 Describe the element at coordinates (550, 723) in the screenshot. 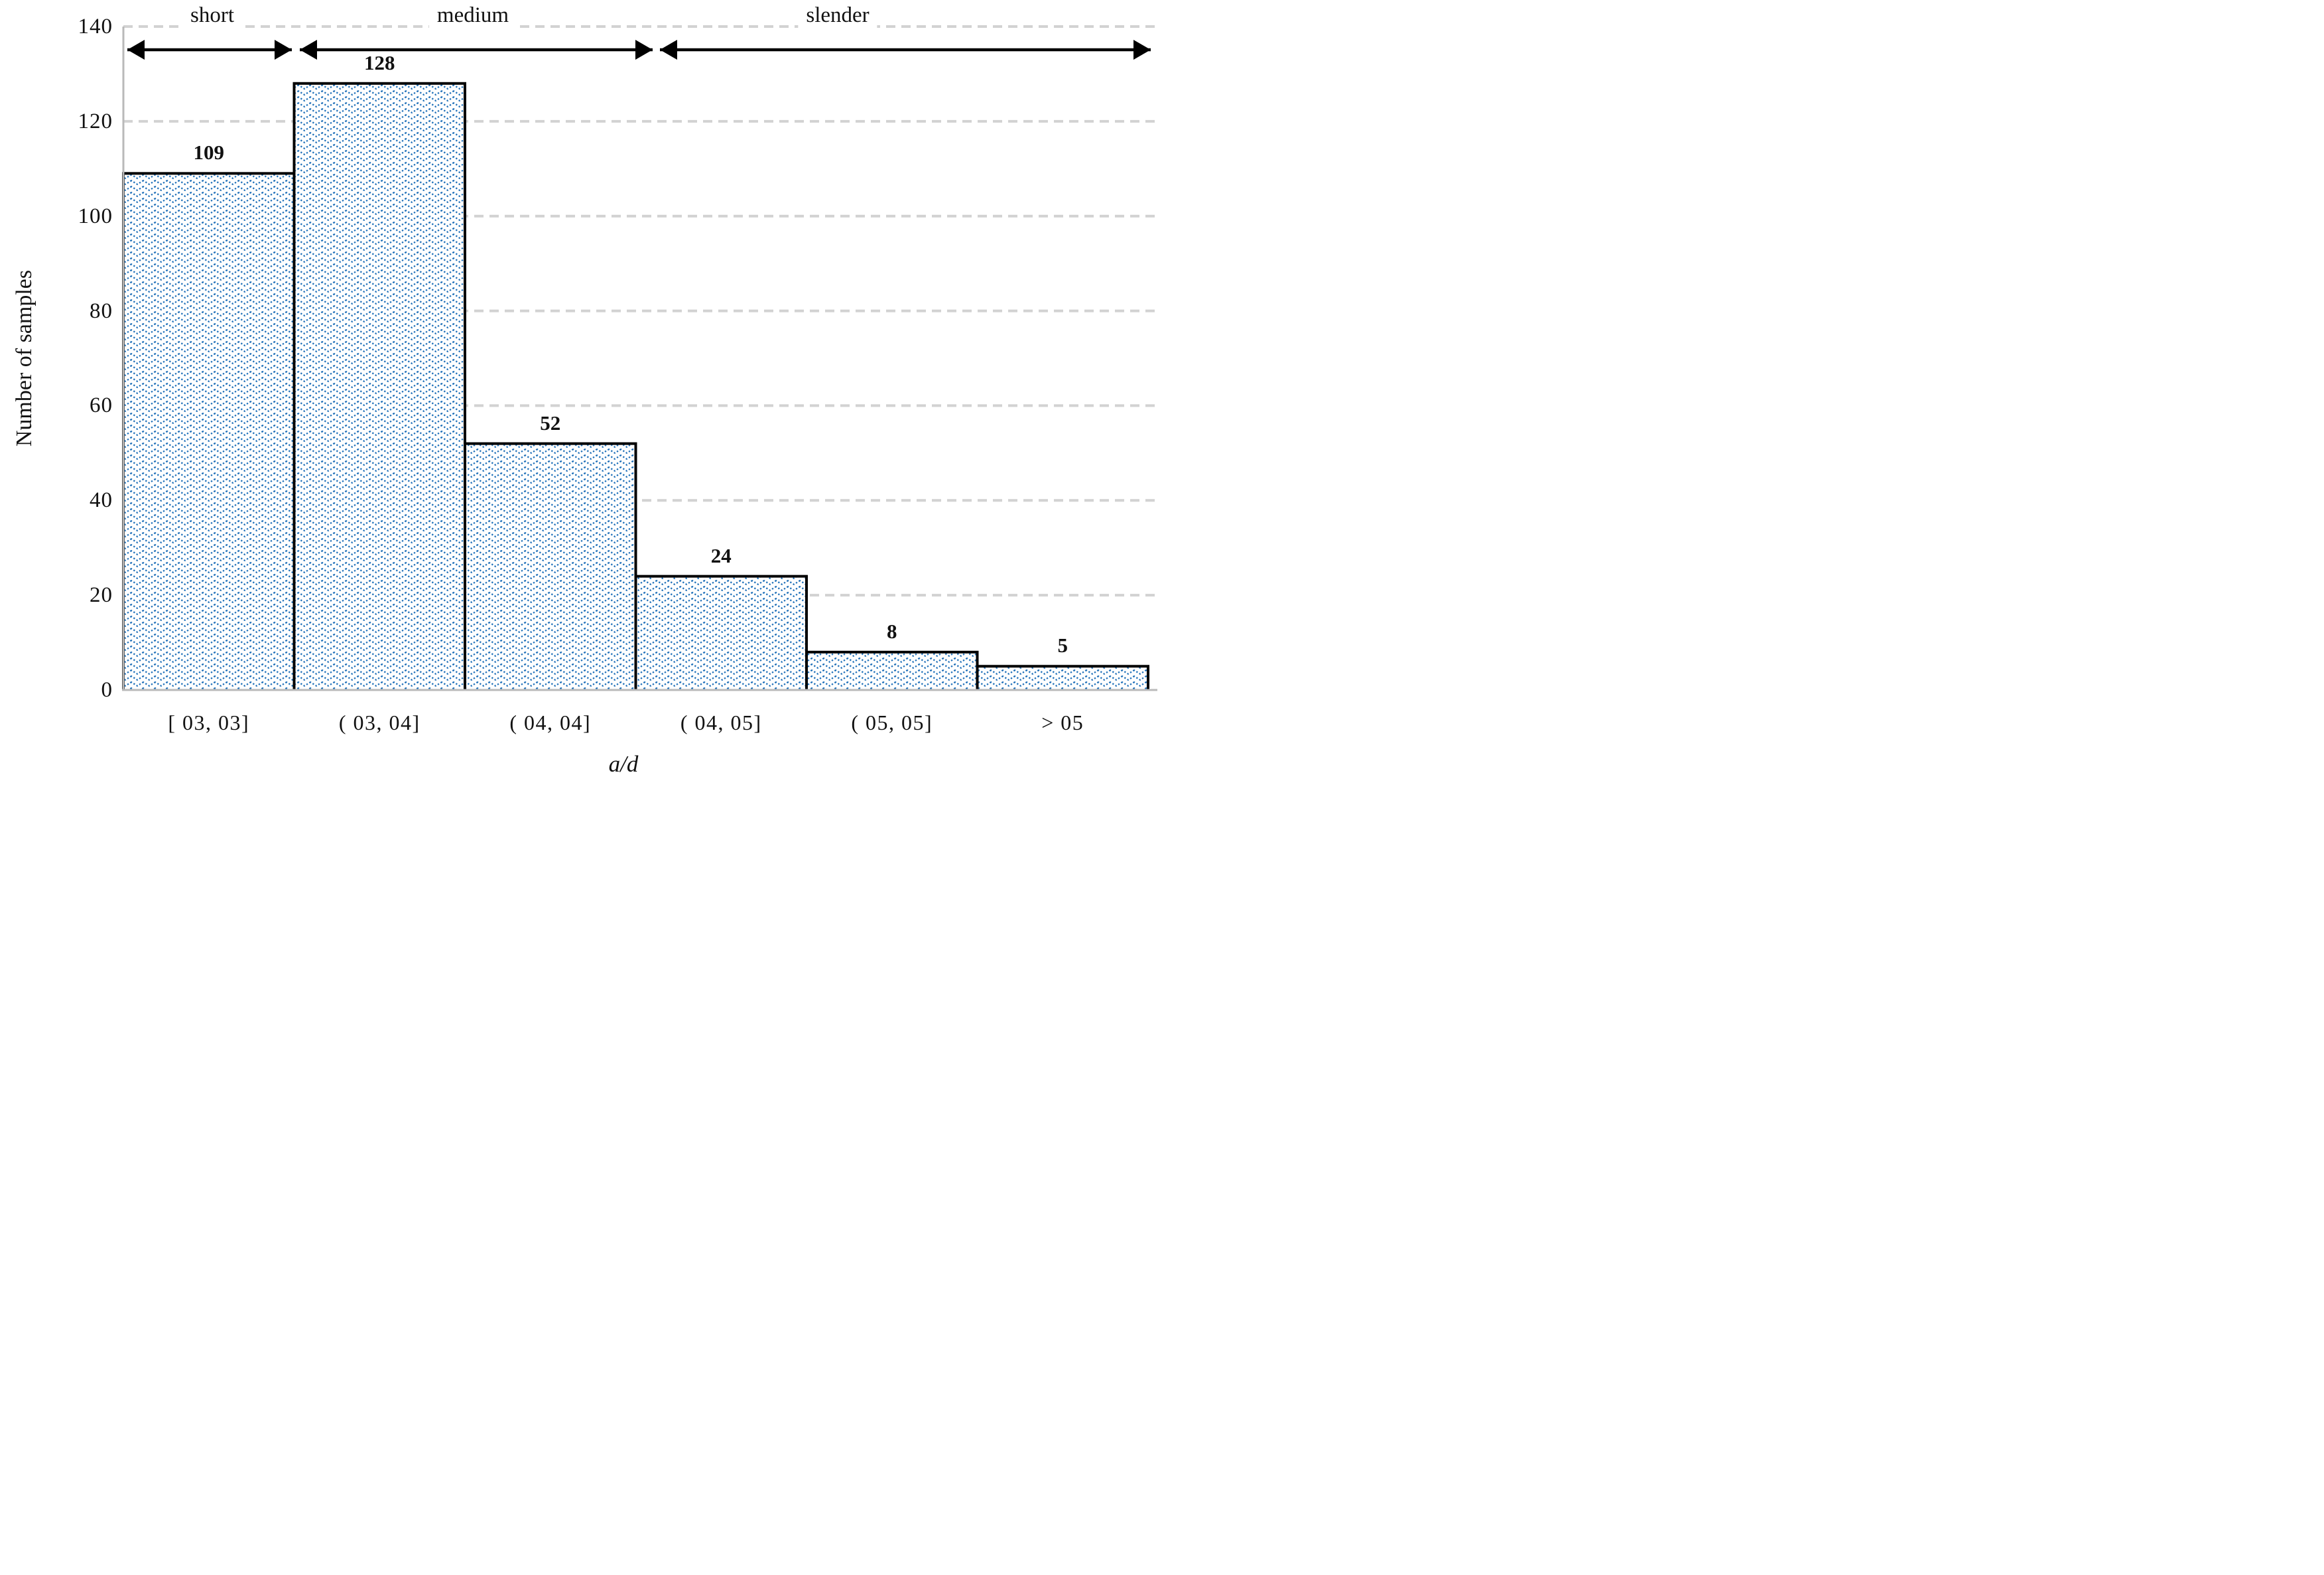

I see `x-tick-3: ( 04, 04]` at that location.